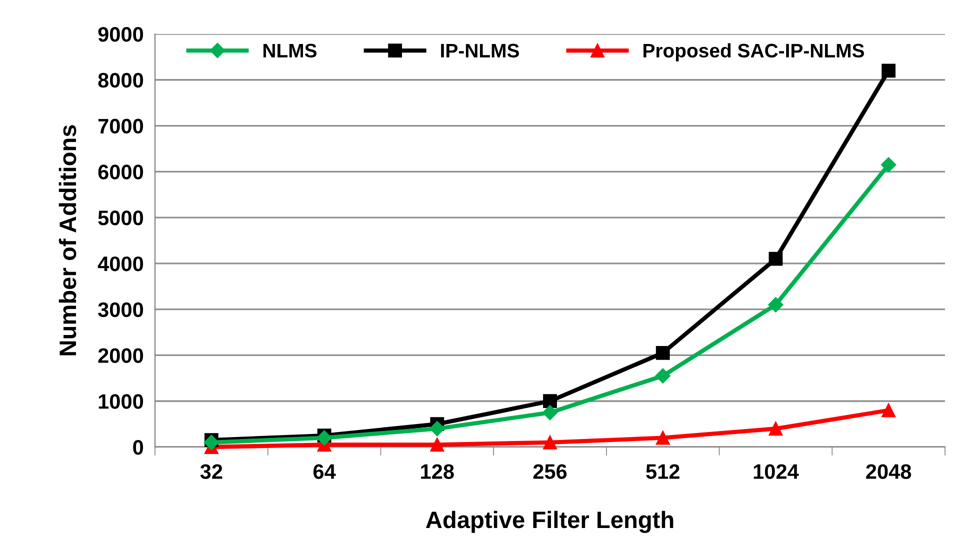 Image resolution: width=962 pixels, height=553 pixels. What do you see at coordinates (121, 172) in the screenshot?
I see `y-tick-label: 6000` at bounding box center [121, 172].